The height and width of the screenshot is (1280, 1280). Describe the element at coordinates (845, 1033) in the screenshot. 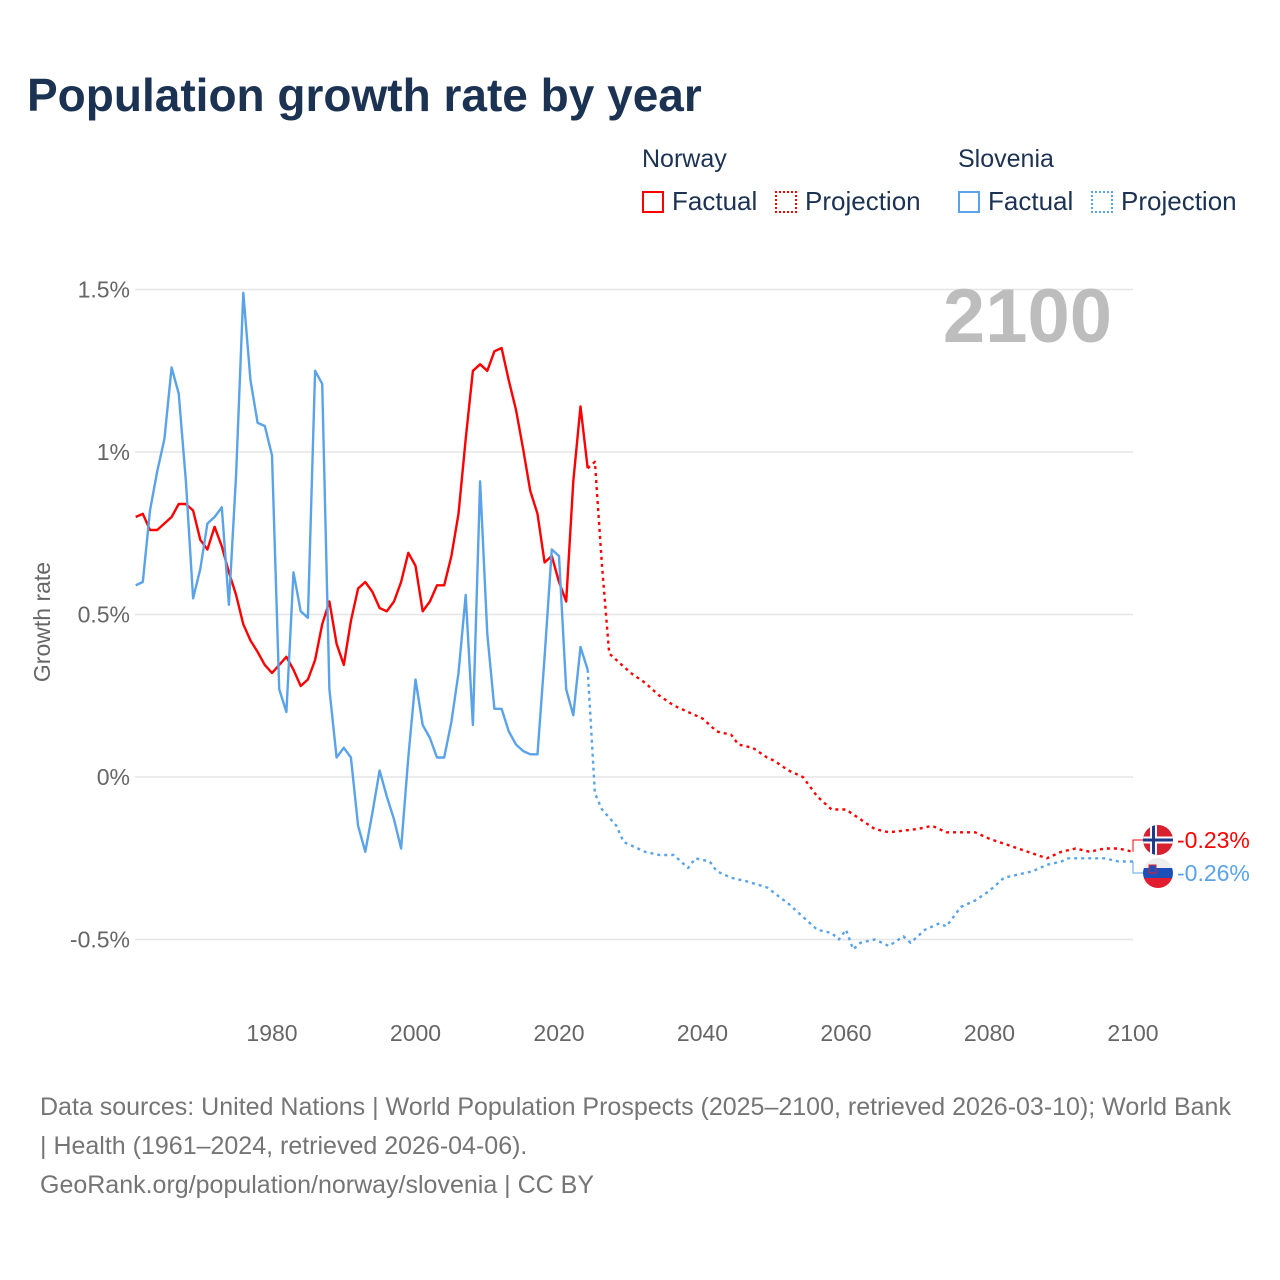

I see `x-tick-label: 2060` at that location.